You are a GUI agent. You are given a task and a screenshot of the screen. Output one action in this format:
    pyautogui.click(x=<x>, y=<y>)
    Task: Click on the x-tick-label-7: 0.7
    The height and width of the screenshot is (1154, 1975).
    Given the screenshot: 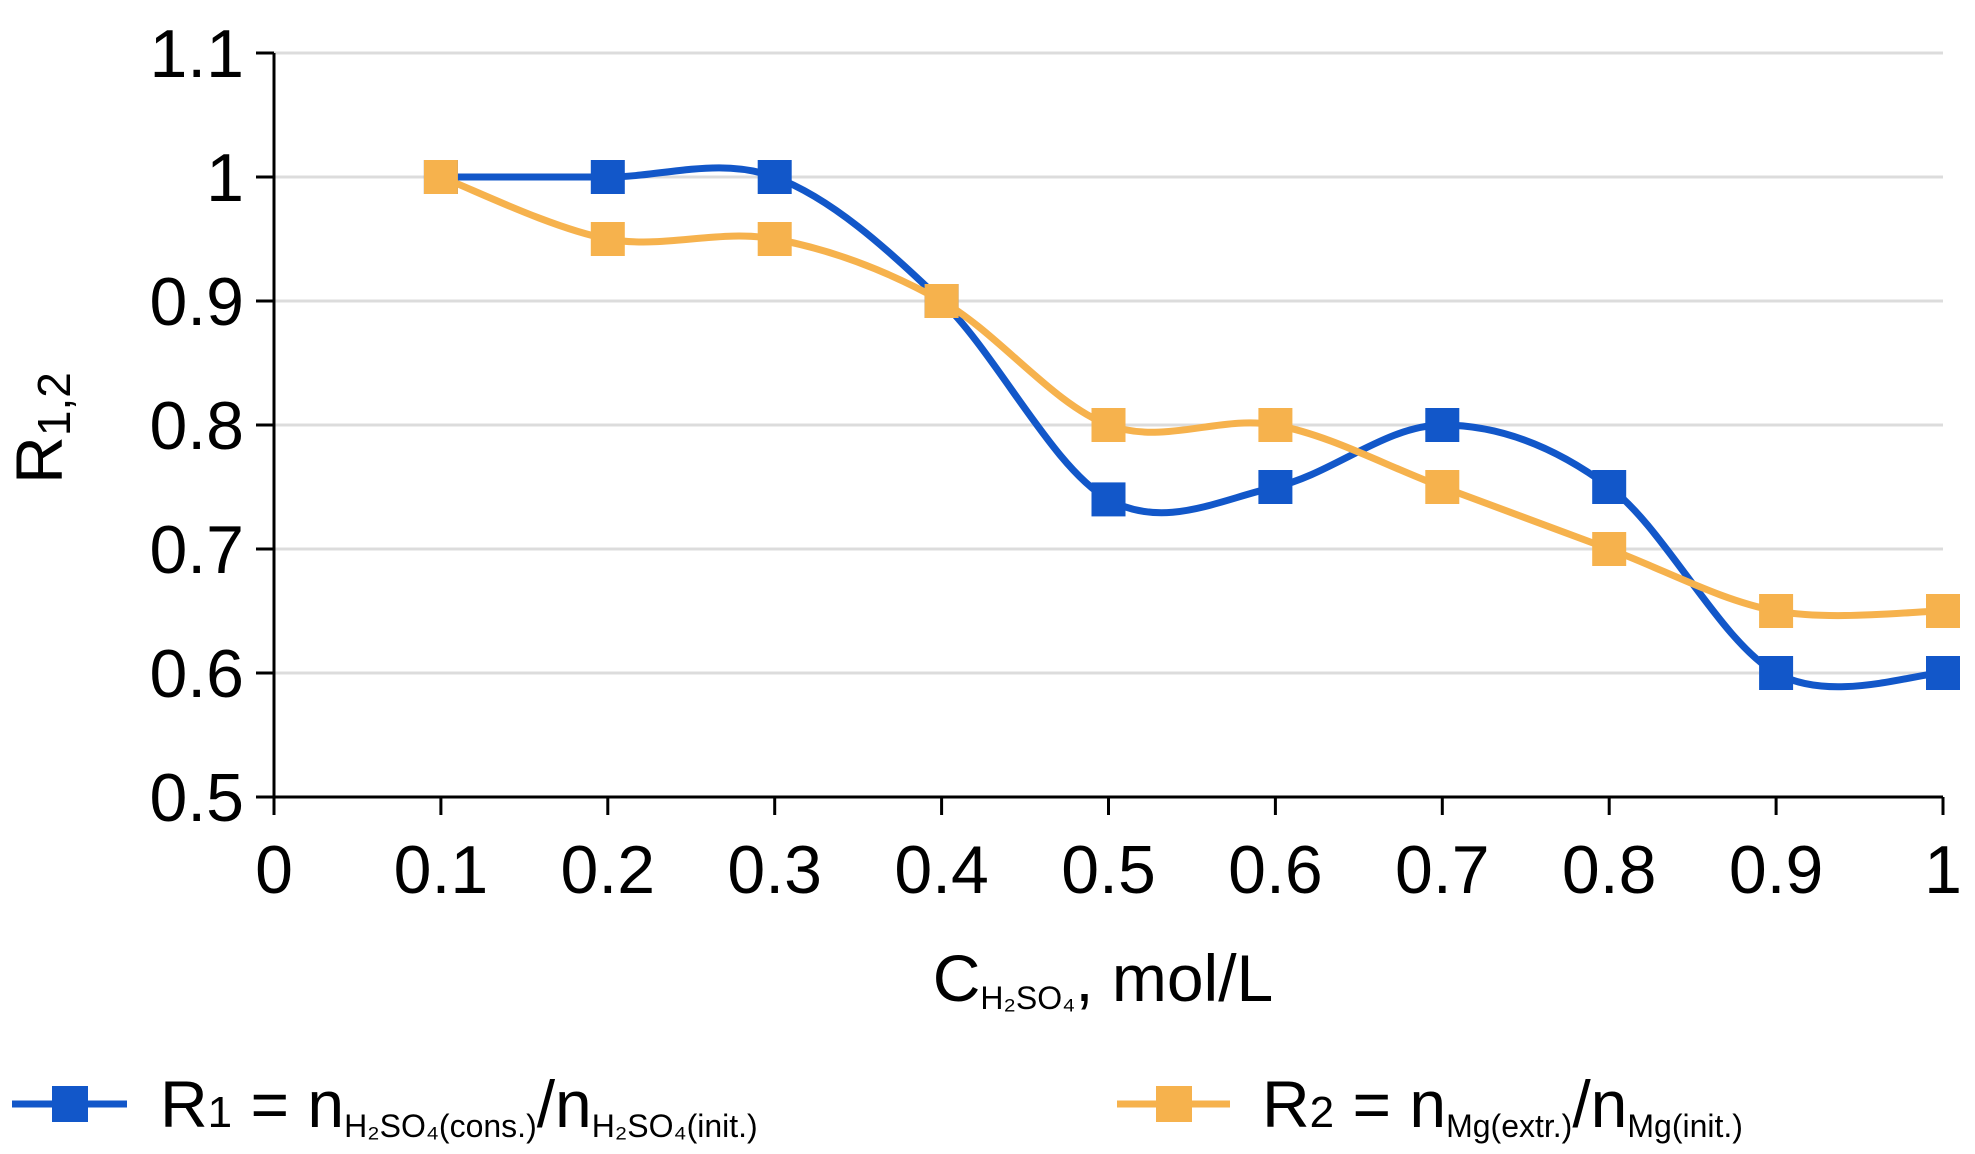 What is the action you would take?
    pyautogui.click(x=1442, y=870)
    